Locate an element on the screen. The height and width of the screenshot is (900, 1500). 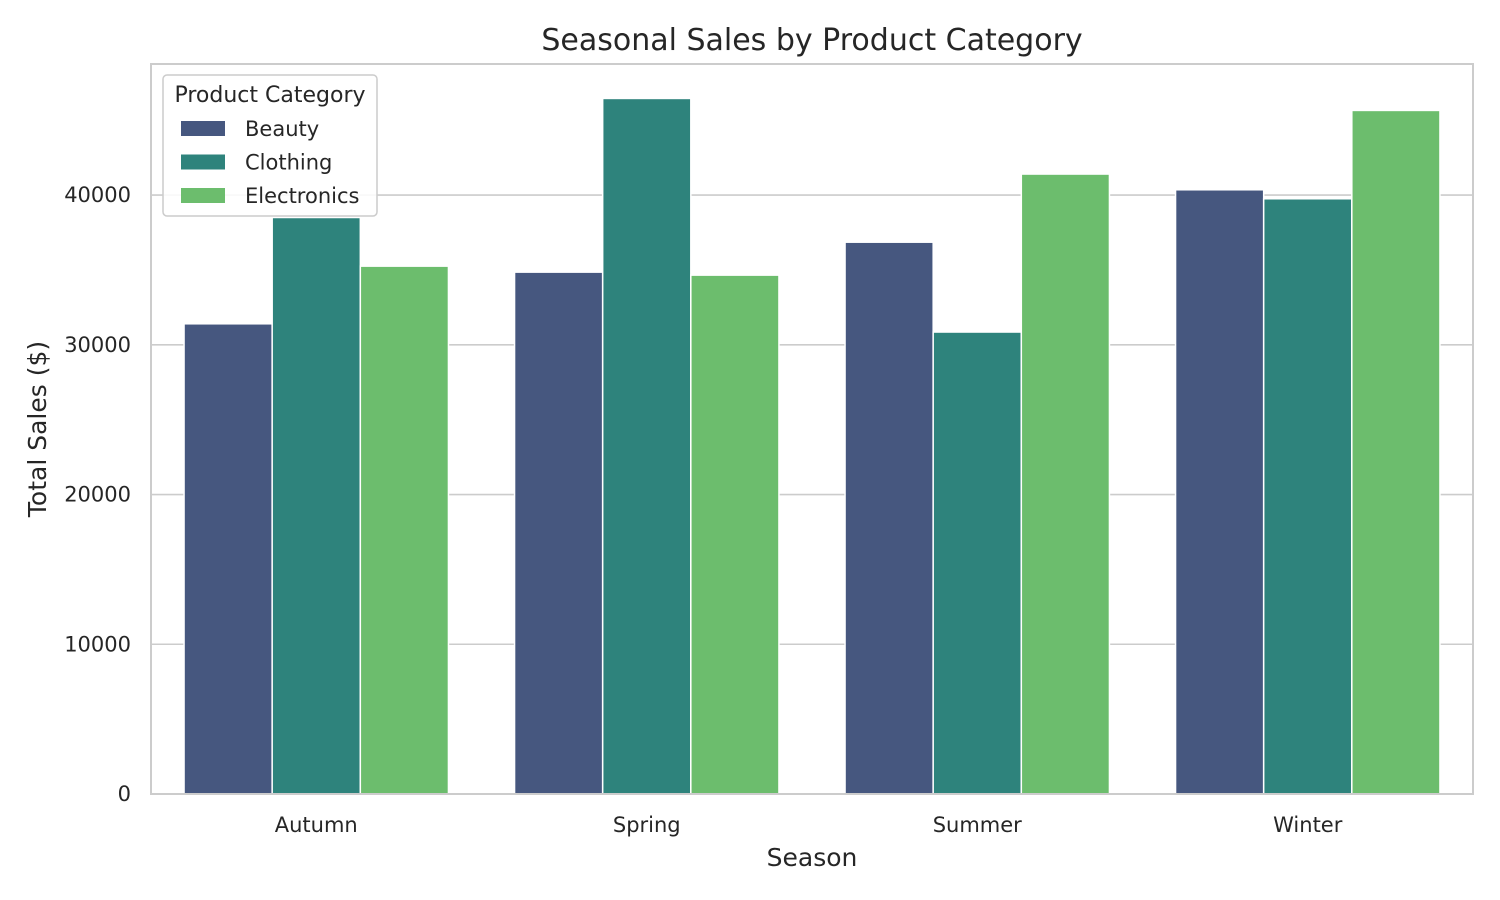
y-tick-label: 40000 is located at coordinates (97, 195).